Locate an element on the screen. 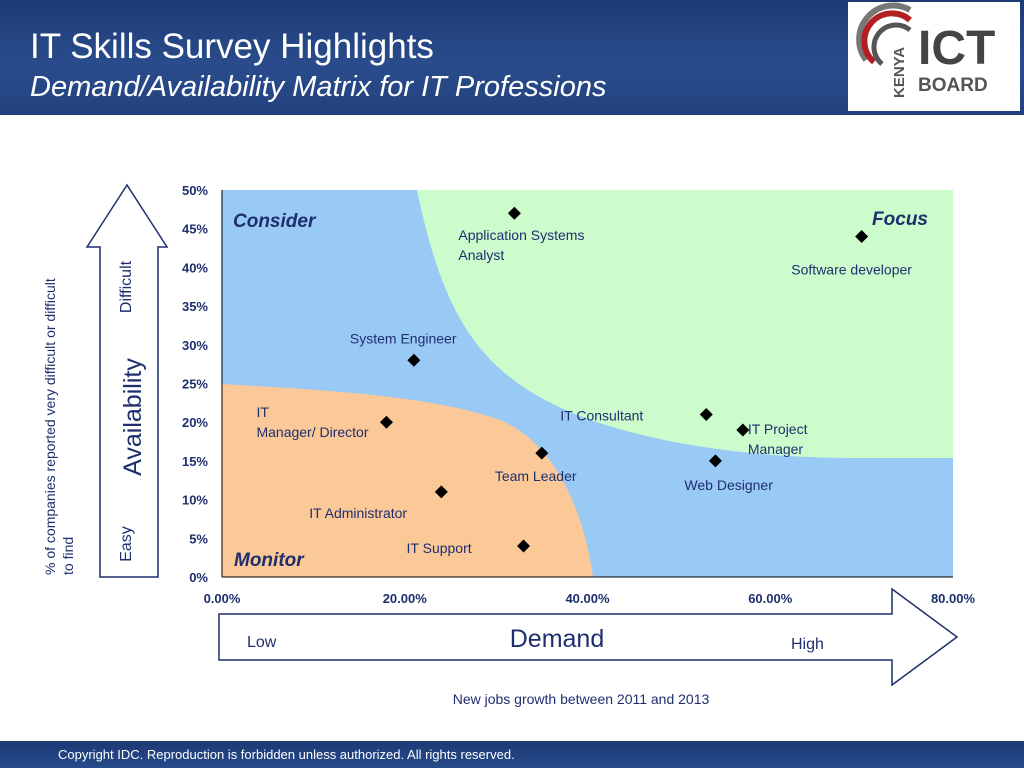  demand-arrow is located at coordinates (588, 637).